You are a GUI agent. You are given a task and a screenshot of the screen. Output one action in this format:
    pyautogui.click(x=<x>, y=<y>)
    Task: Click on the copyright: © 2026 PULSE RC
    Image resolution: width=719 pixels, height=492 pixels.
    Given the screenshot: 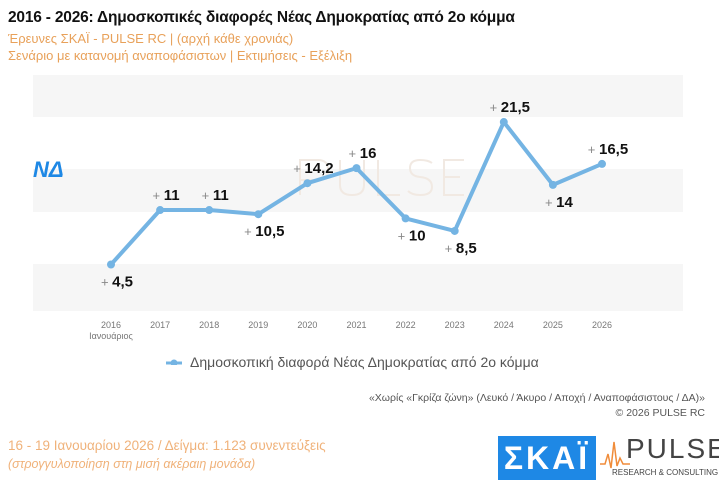 What is the action you would take?
    pyautogui.click(x=660, y=413)
    